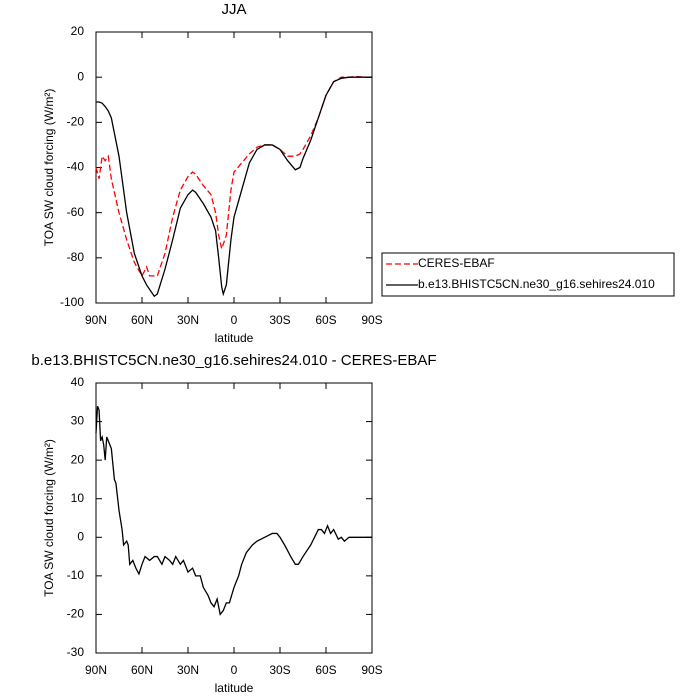 The height and width of the screenshot is (700, 700). I want to click on legend-box, so click(528, 274).